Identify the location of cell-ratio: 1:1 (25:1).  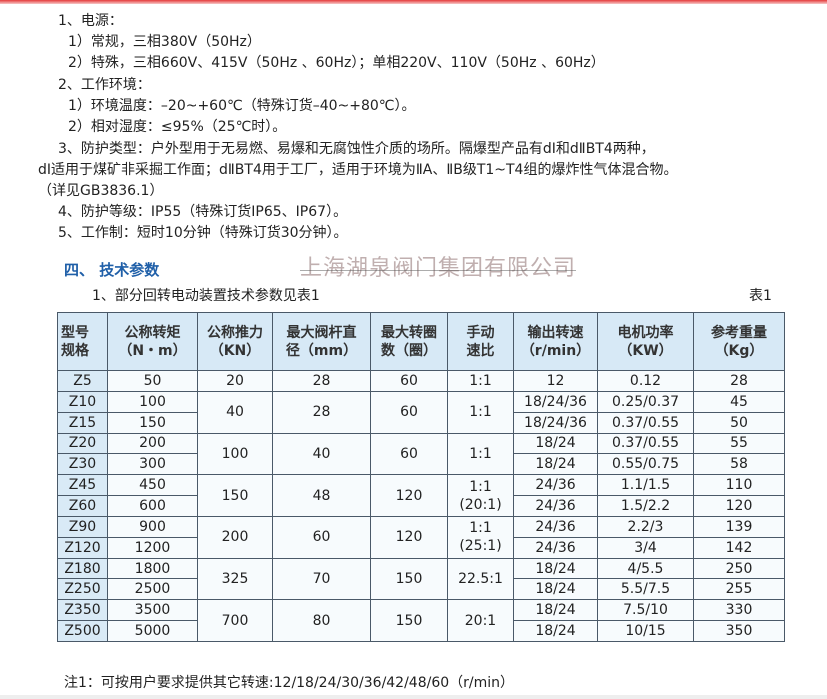
(480, 537).